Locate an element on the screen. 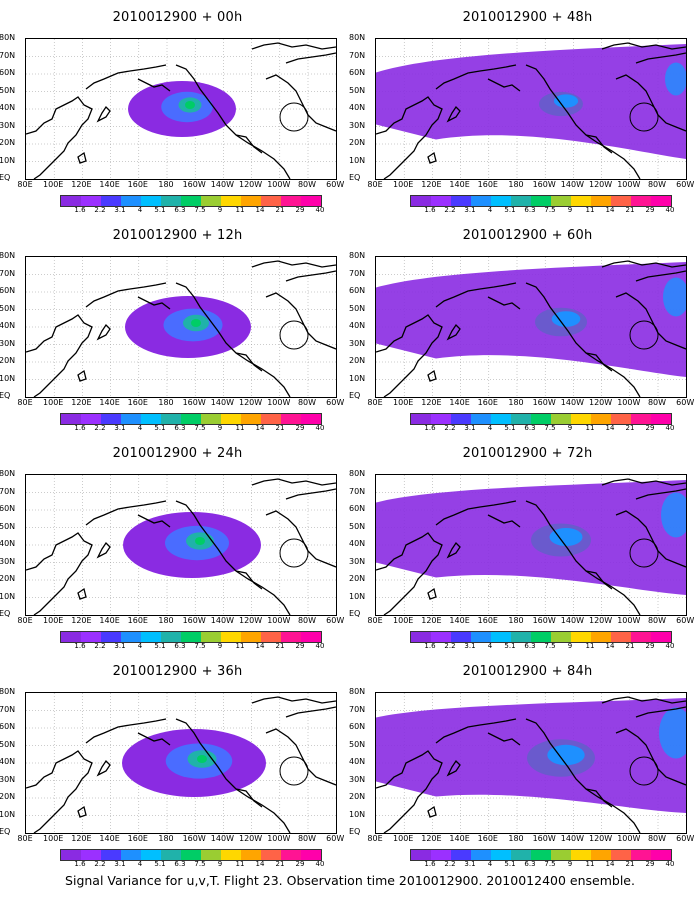 The width and height of the screenshot is (700, 900). lon-tick-label: 80E is located at coordinates (25, 838).